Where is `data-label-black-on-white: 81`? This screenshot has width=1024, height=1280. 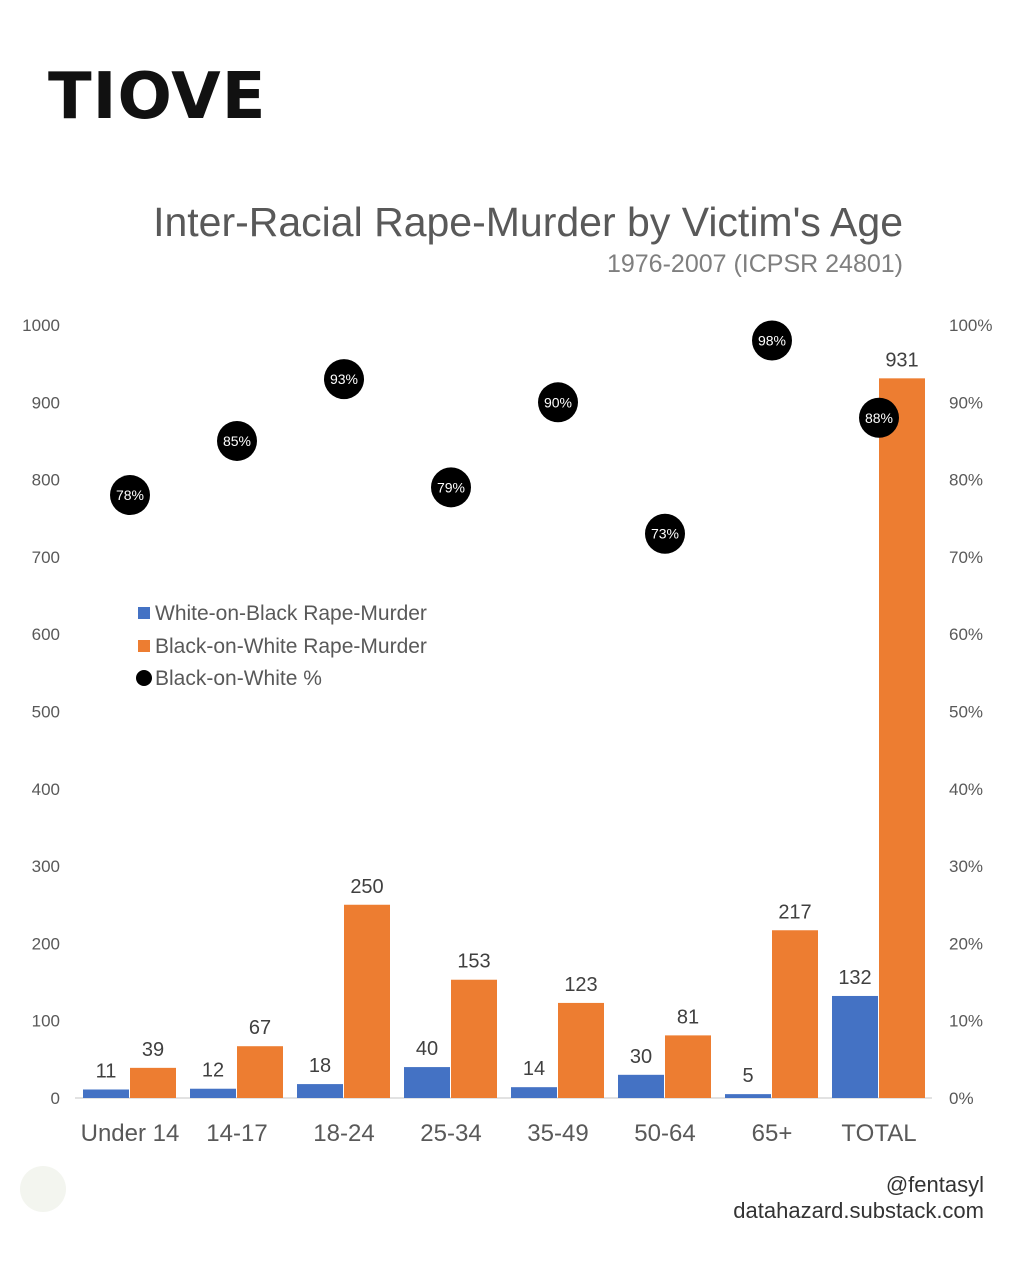 data-label-black-on-white: 81 is located at coordinates (688, 1017).